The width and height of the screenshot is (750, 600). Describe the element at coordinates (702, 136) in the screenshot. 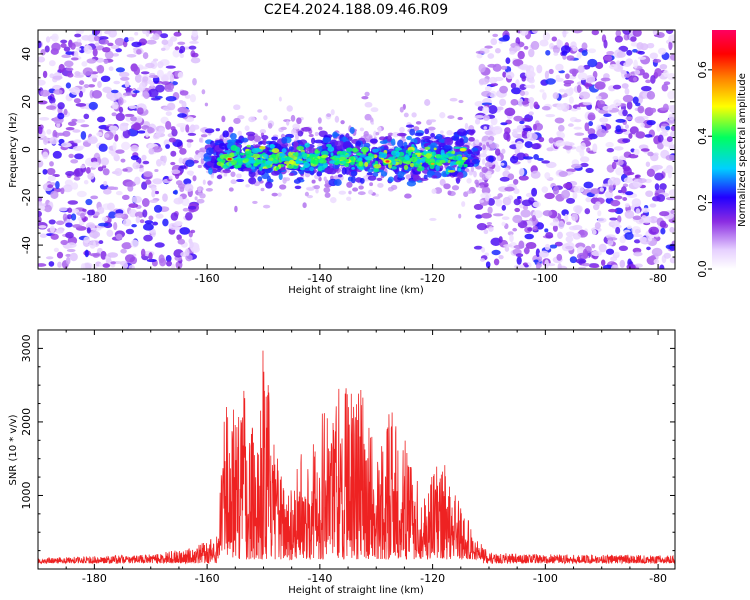

I see `colorbar-tick-label: 0.4` at that location.